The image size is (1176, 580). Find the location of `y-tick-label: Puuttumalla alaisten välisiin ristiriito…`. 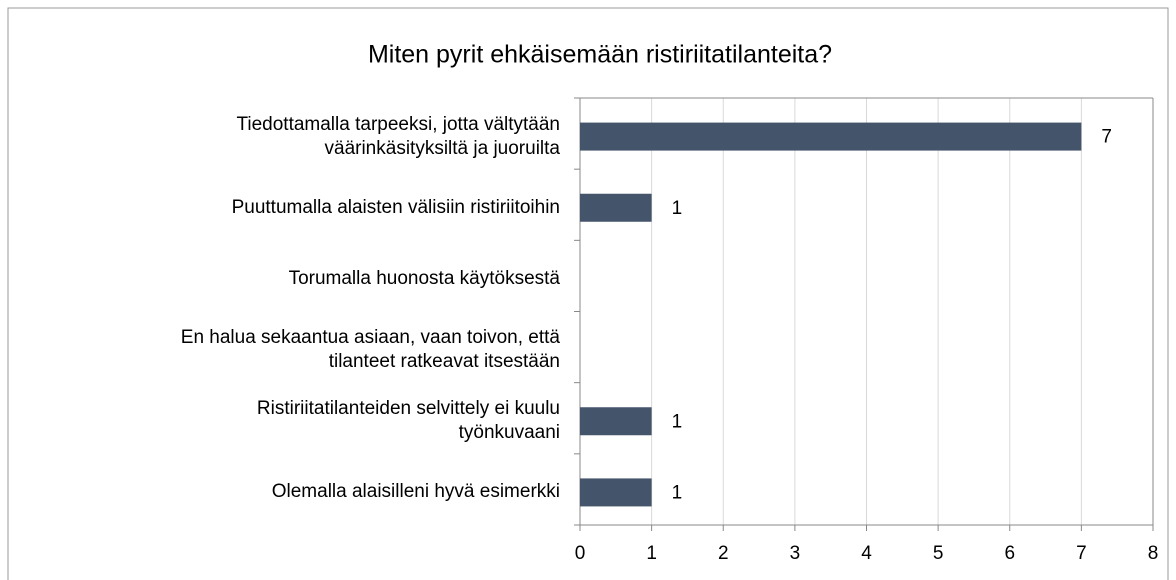

y-tick-label: Puuttumalla alaisten välisiin ristiriito… is located at coordinates (395, 207).